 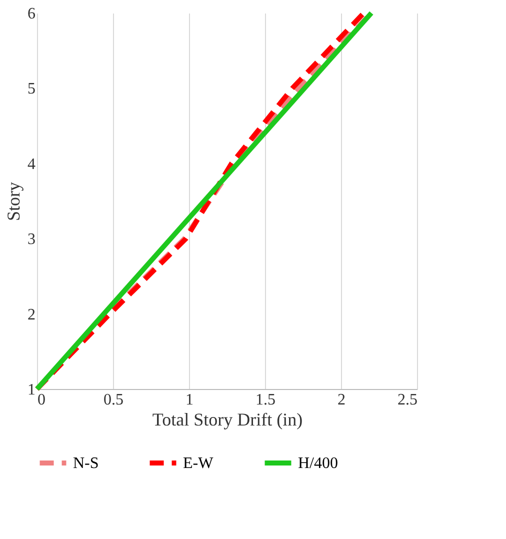 What do you see at coordinates (86, 463) in the screenshot?
I see `legend-label: N-S` at bounding box center [86, 463].